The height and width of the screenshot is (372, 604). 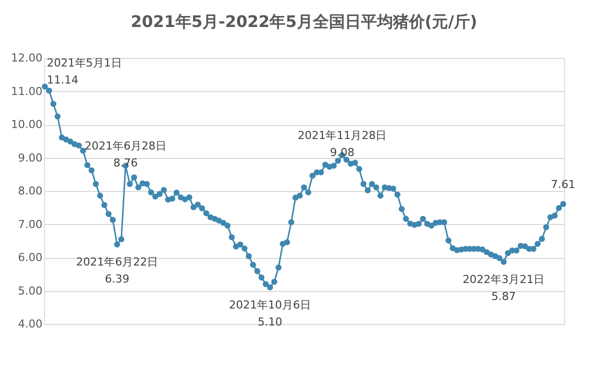 I want to click on data-label: 2021年5月1日 11.14, so click(x=84, y=71).